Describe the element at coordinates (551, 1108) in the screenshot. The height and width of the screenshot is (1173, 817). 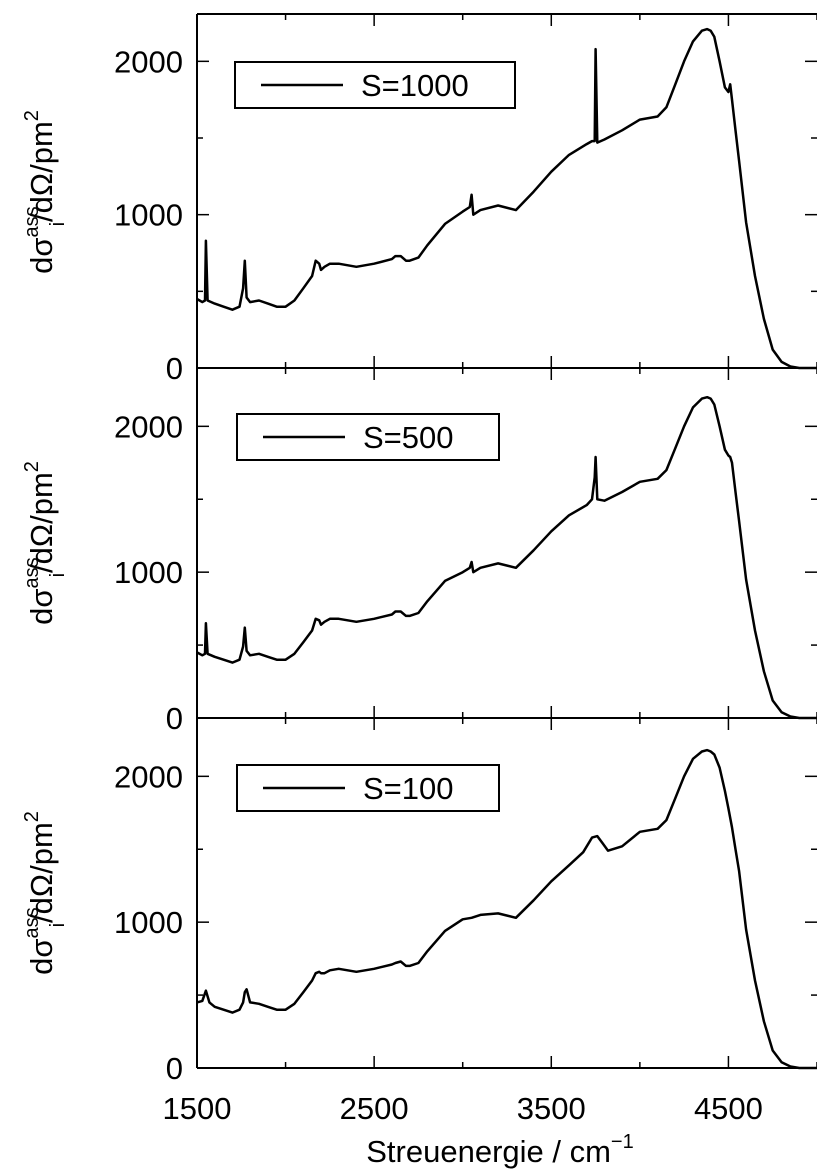
I see `x-tick-label: 3500` at that location.